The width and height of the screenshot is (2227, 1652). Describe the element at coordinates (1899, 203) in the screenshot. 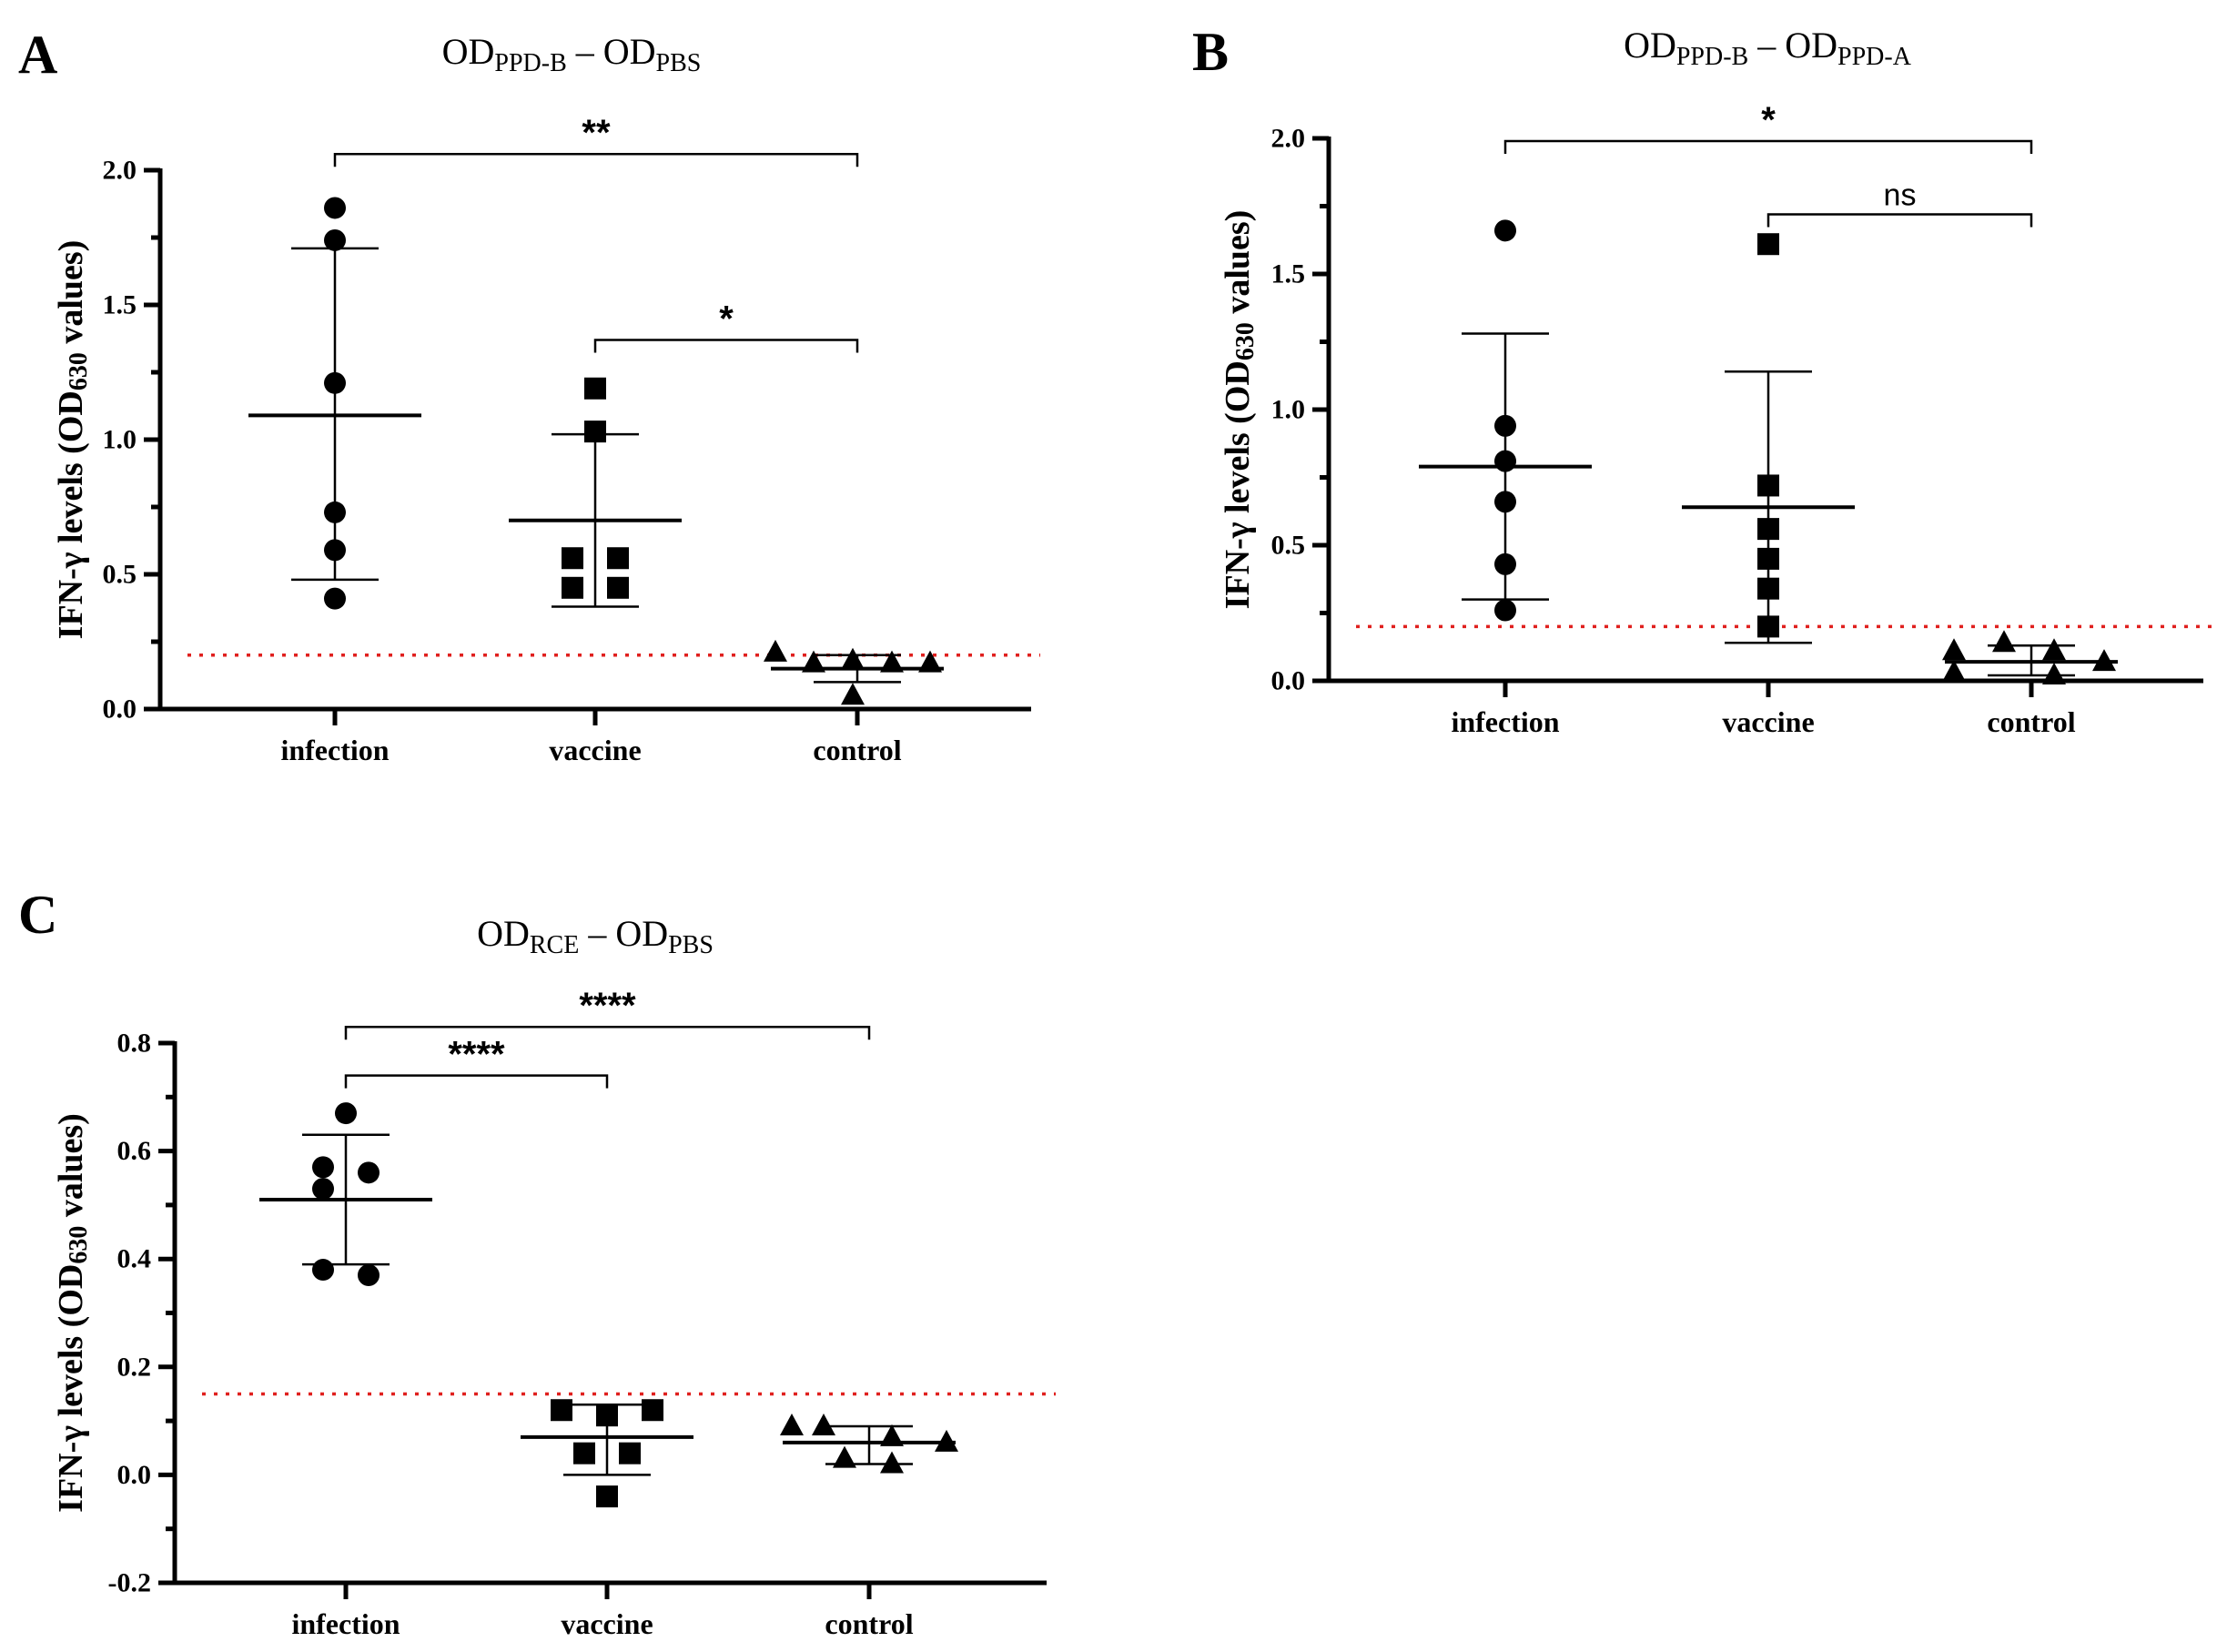

I see `significance-bracket: ns` at that location.